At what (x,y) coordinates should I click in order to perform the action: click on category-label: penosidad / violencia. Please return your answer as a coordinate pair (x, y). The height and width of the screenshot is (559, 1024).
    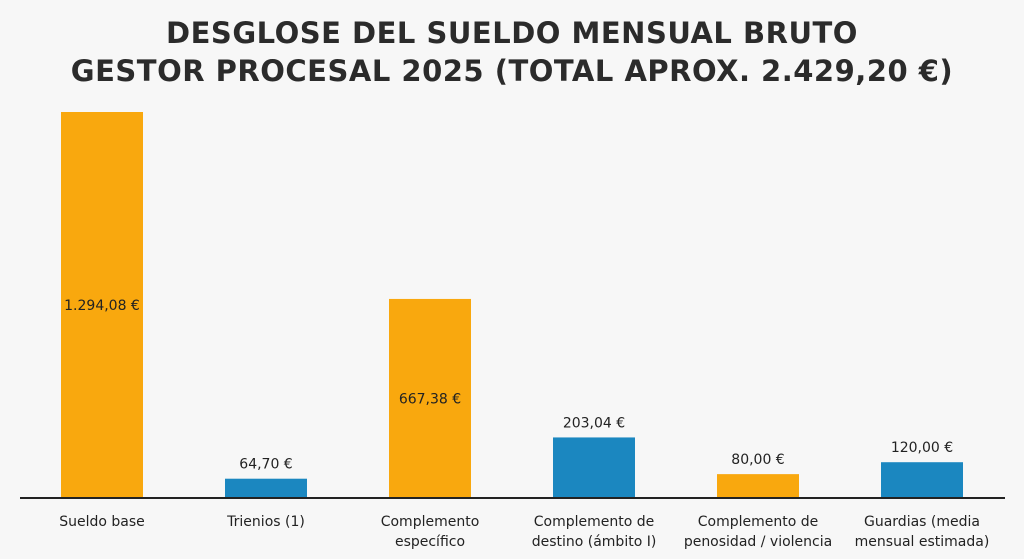
    Looking at the image, I should click on (758, 542).